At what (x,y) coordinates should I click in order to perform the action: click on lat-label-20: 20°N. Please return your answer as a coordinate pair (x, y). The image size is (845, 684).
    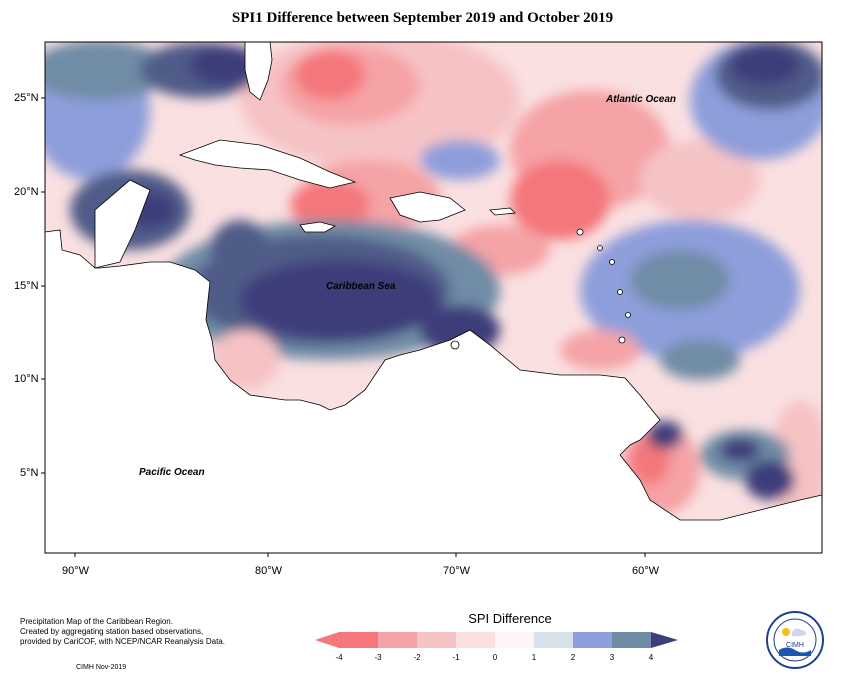
    Looking at the image, I should click on (26, 192).